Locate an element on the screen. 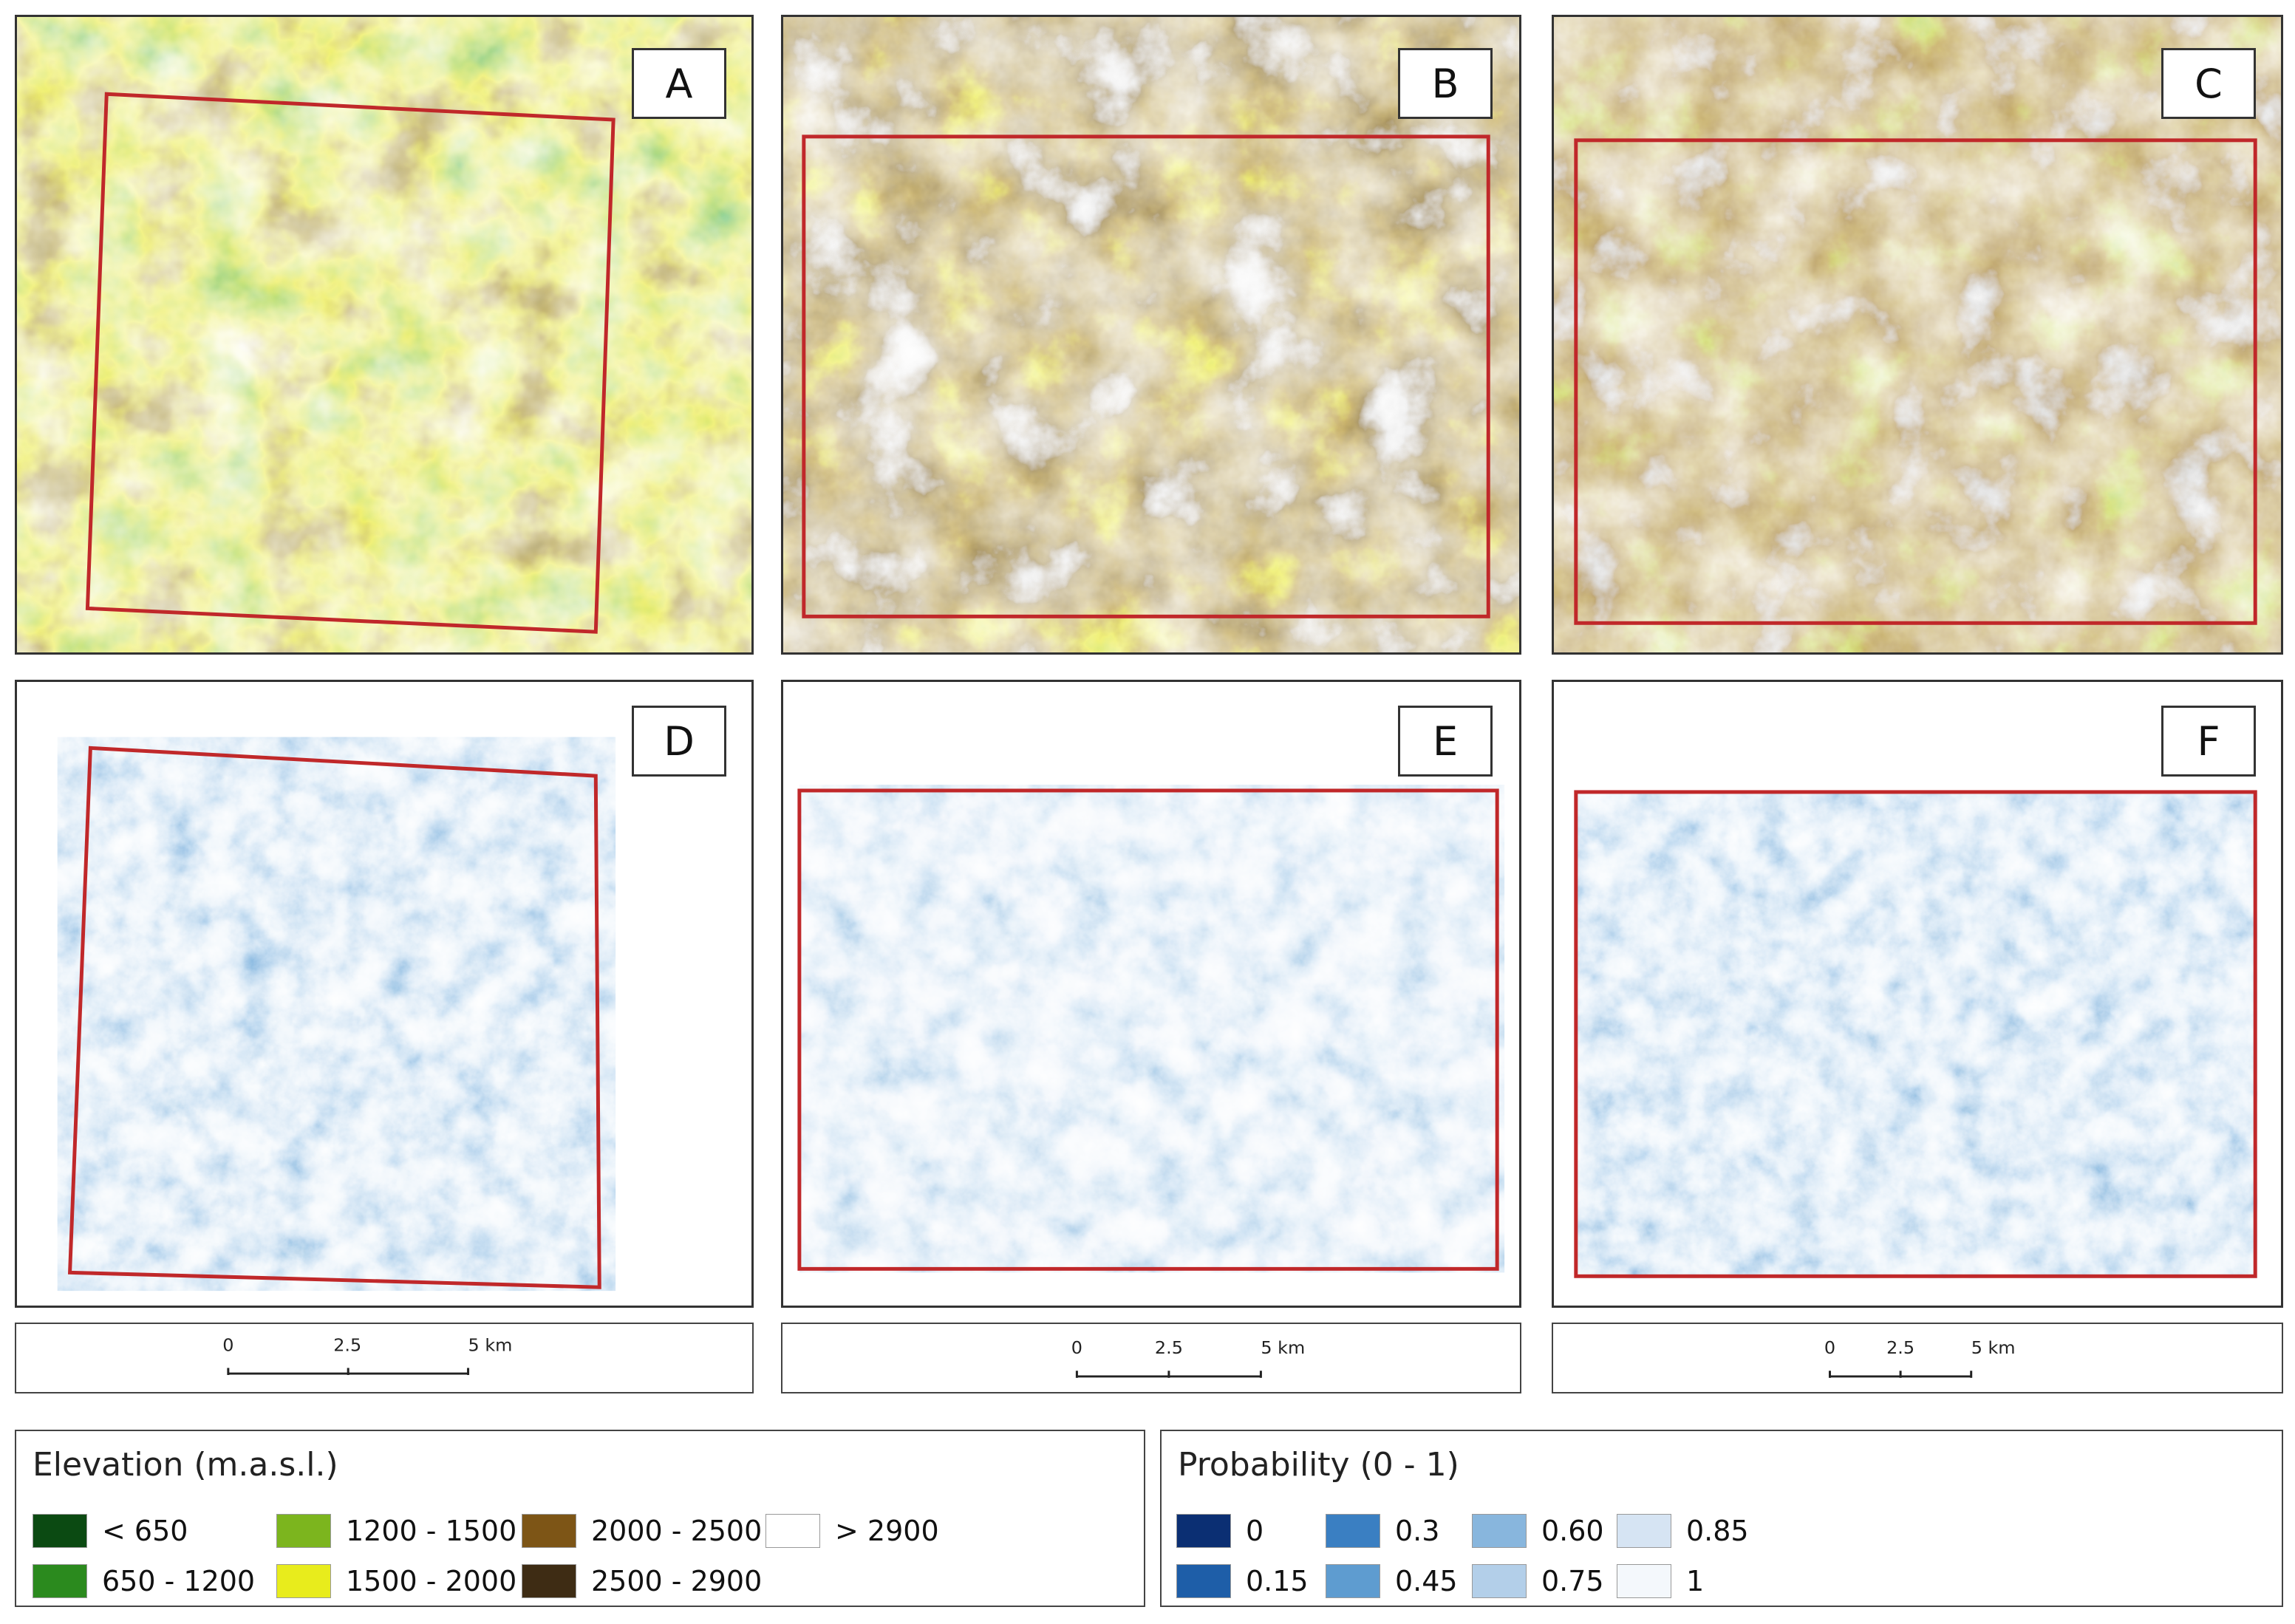 This screenshot has width=2295, height=1624. legend-item-1500-2000: 1500 - 2000 is located at coordinates (396, 1581).